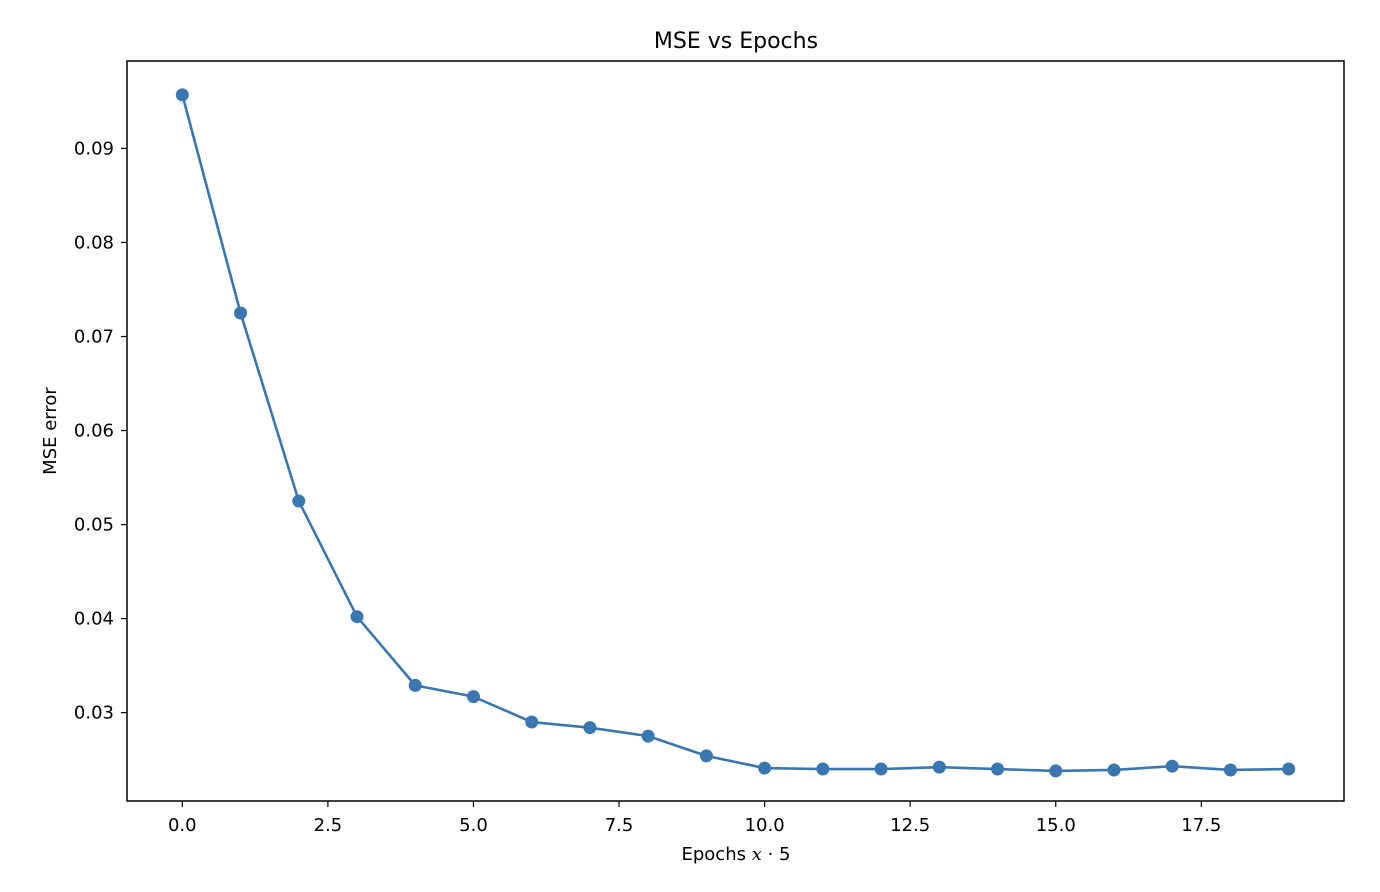  I want to click on x-tick-label: 5.0, so click(473, 825).